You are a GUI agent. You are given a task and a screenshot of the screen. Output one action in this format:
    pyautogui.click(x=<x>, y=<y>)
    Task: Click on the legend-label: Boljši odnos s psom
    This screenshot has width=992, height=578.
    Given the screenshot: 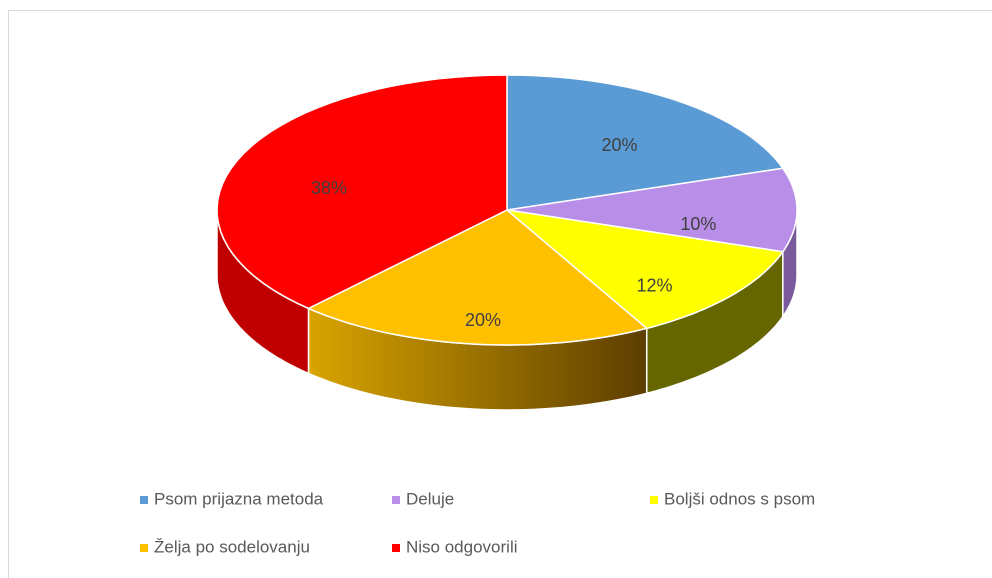 What is the action you would take?
    pyautogui.click(x=739, y=498)
    